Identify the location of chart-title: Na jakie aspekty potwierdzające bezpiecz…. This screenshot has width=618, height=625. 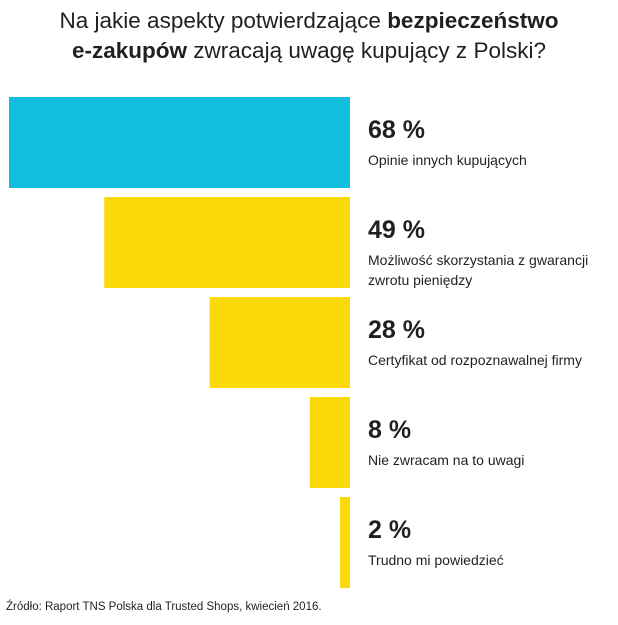
(309, 36).